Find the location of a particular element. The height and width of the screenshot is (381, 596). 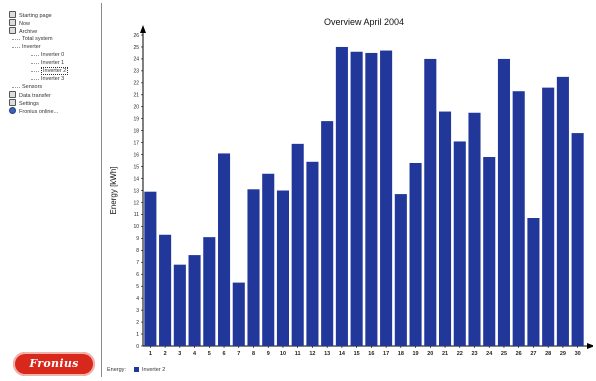

x-tick-label: 13 is located at coordinates (327, 354).